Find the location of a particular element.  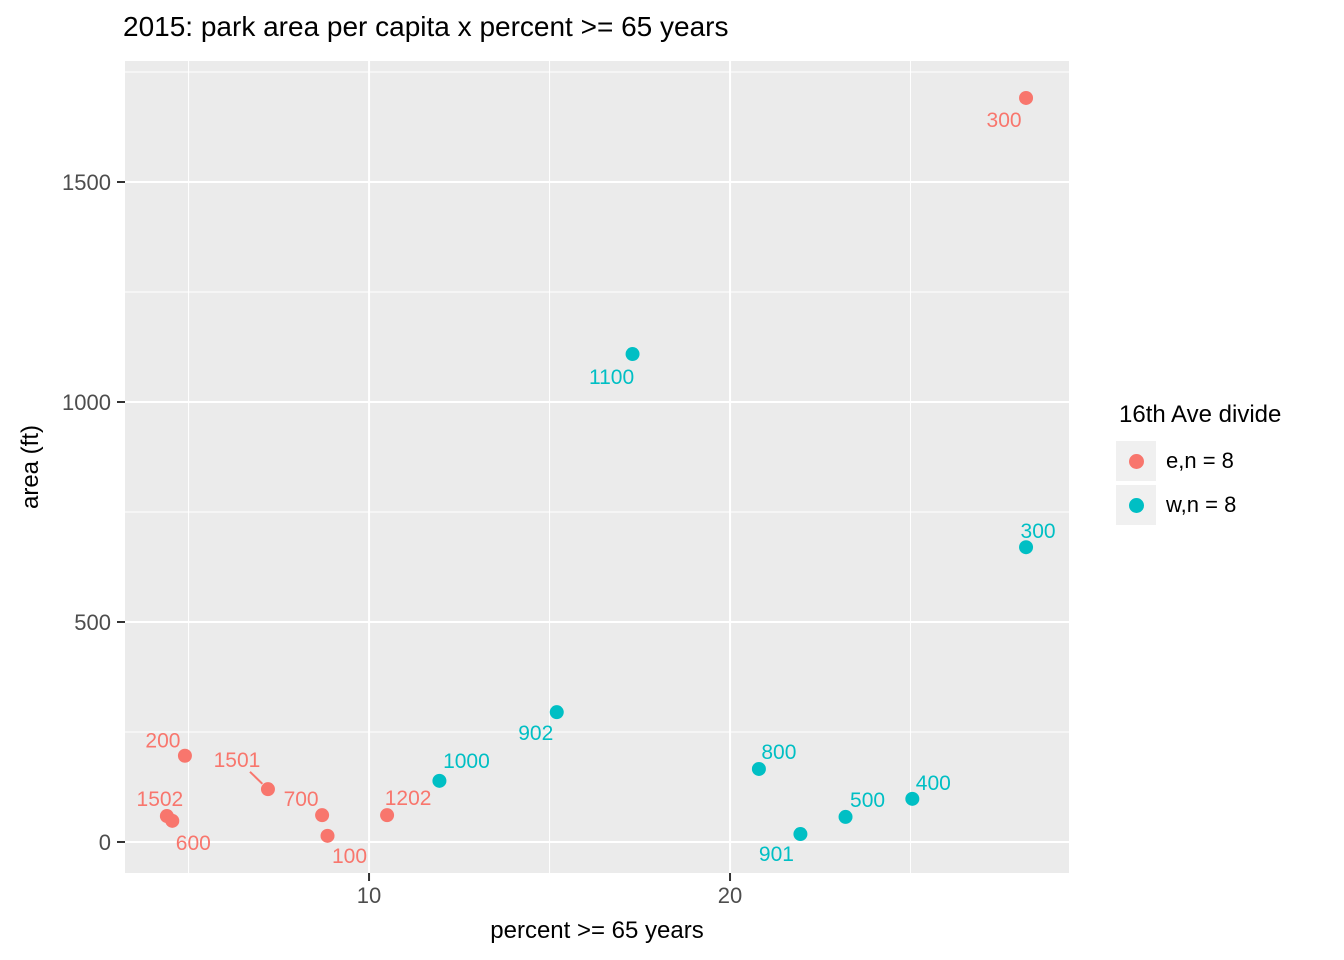

point-label: 1100 is located at coordinates (611, 377).